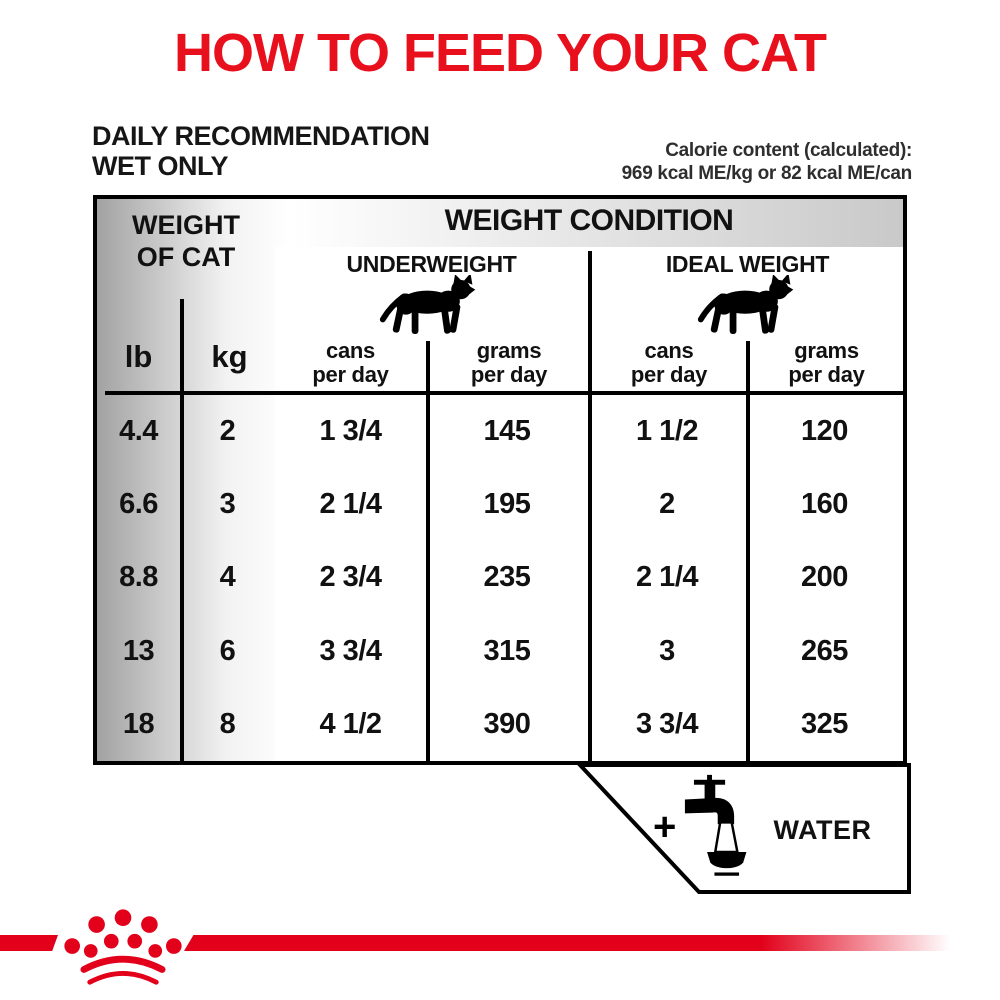  Describe the element at coordinates (667, 431) in the screenshot. I see `row1-ideal-cans: 1 1/2` at that location.